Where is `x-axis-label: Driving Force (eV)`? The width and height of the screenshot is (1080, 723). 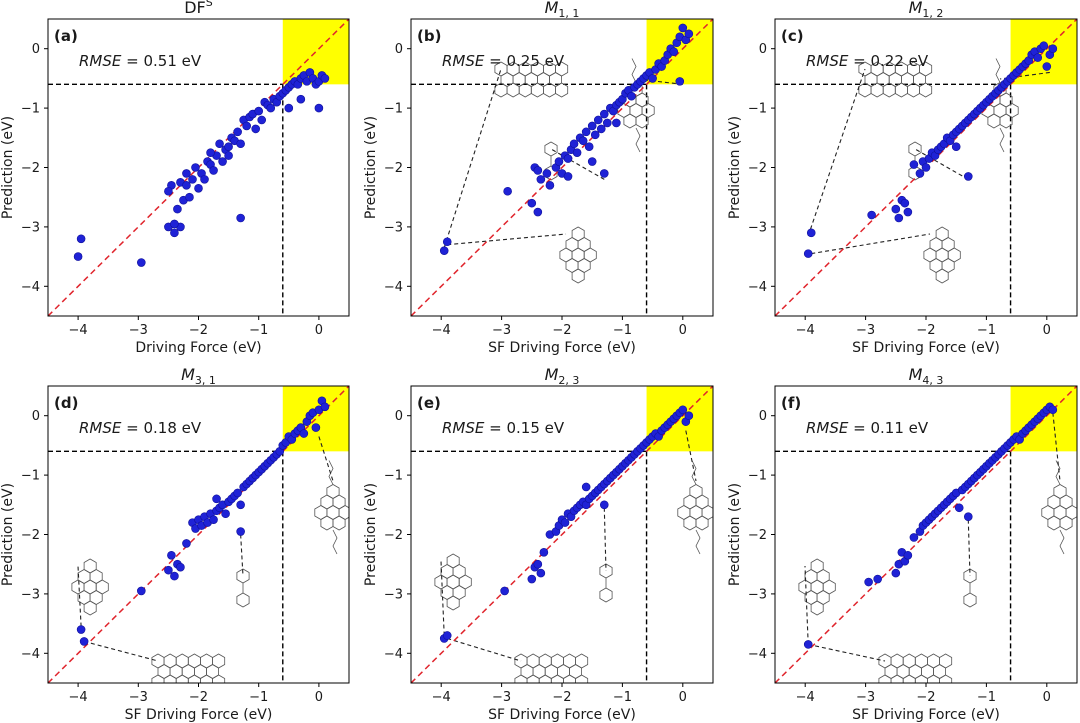
x-axis-label: Driving Force (eV) is located at coordinates (198, 348).